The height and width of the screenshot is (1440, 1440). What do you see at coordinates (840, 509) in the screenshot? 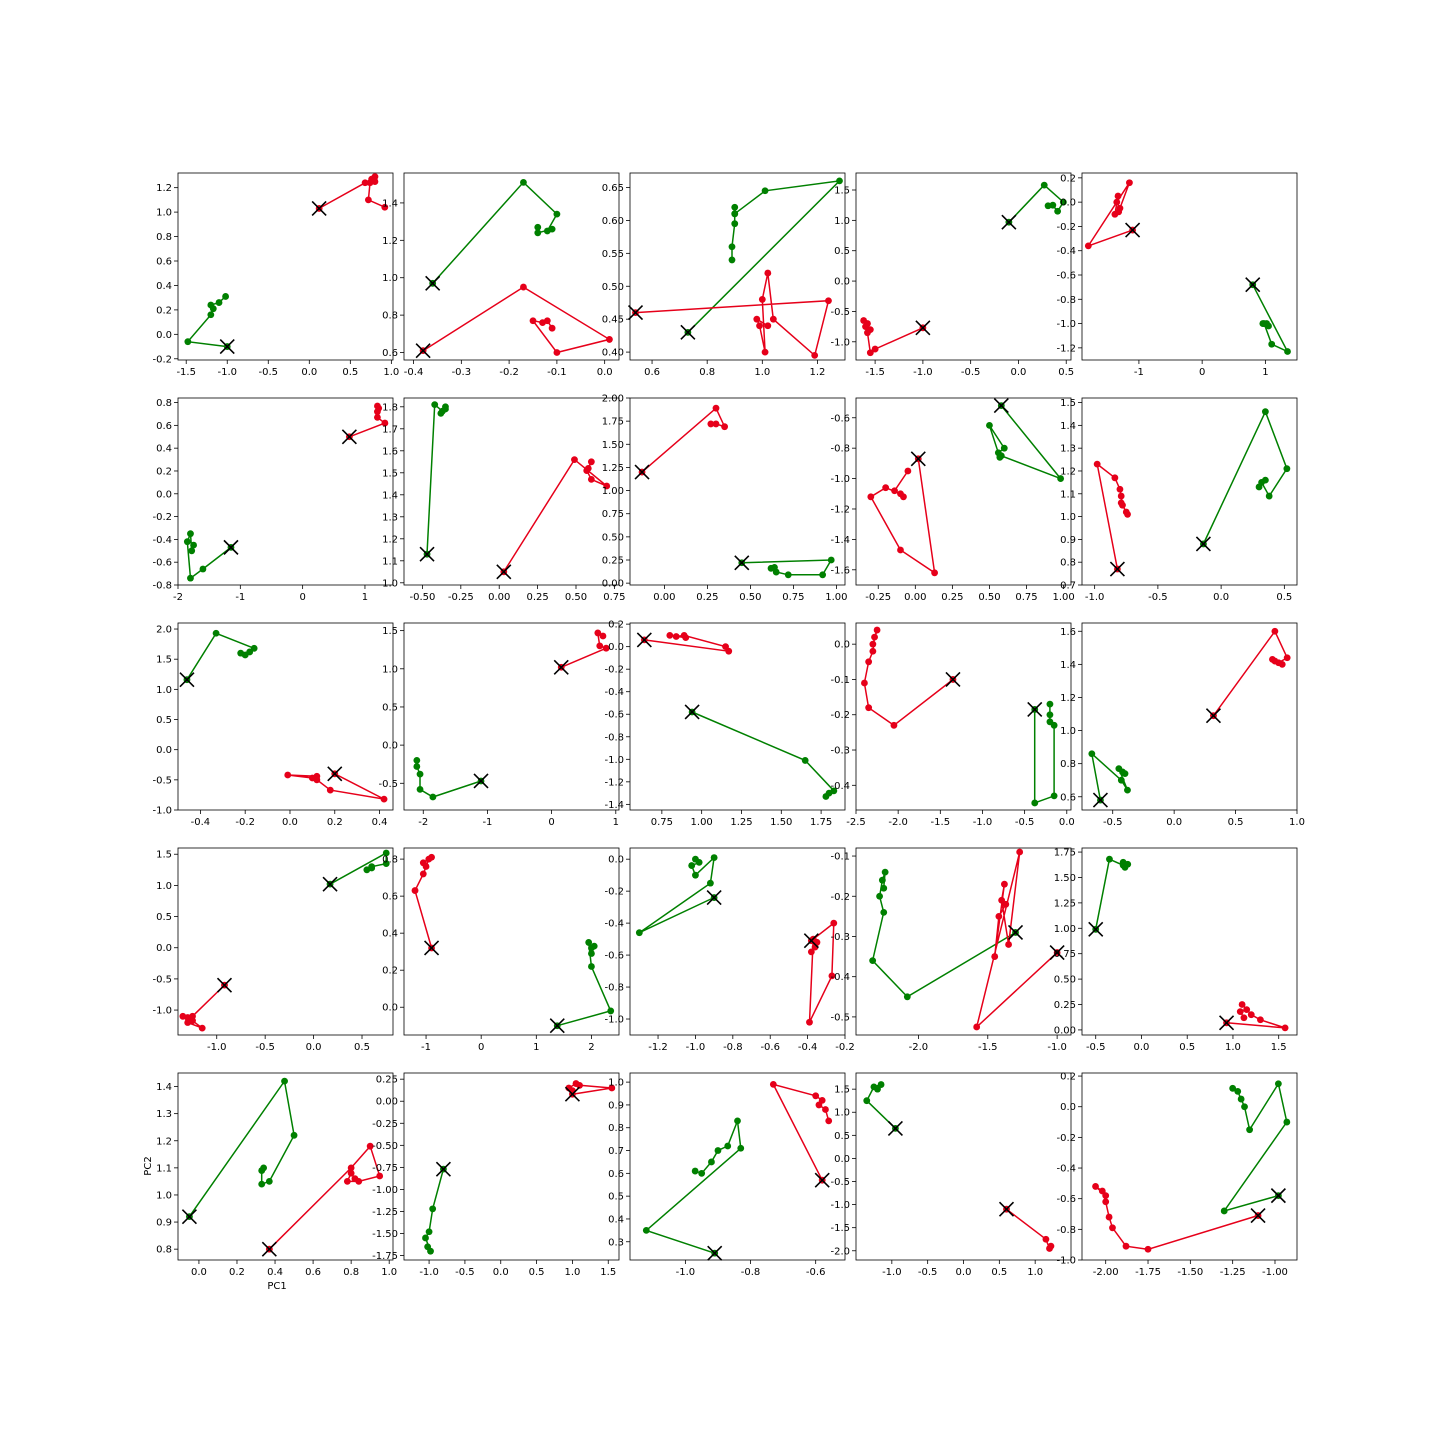
I see `y-tick-label: -1.2` at bounding box center [840, 509].